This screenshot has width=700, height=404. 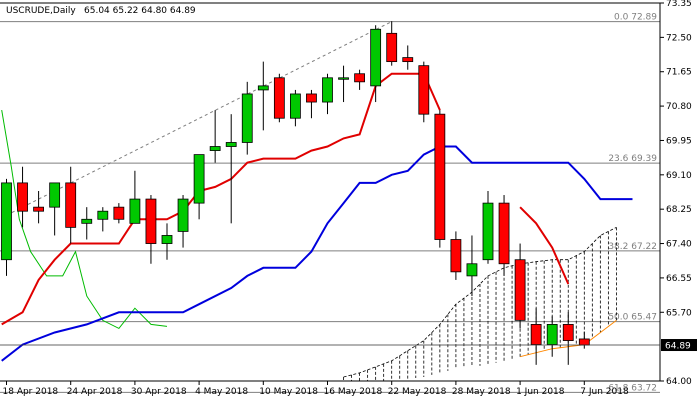 I want to click on fib-level-label: 50.0 65.47, so click(x=632, y=318).